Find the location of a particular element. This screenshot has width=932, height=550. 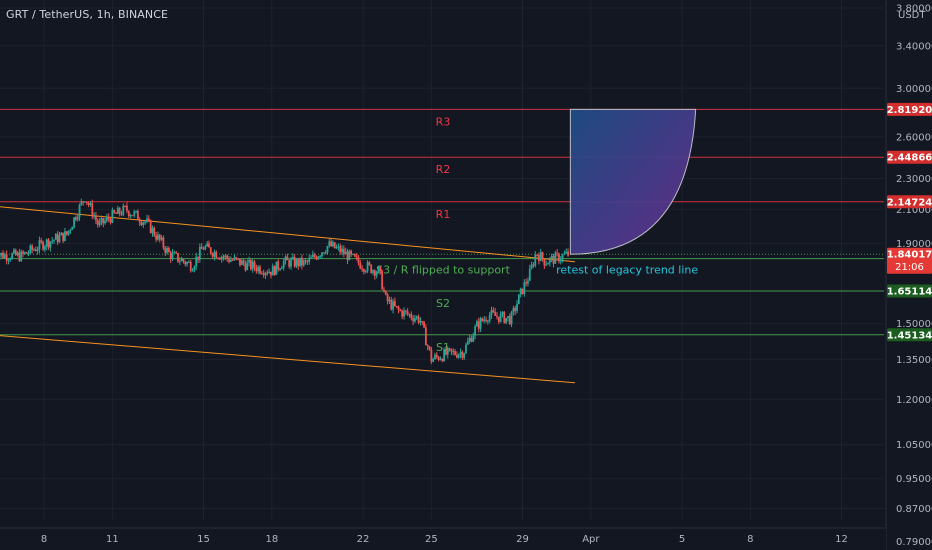

price-tick-label: 2.10000 is located at coordinates (914, 210).